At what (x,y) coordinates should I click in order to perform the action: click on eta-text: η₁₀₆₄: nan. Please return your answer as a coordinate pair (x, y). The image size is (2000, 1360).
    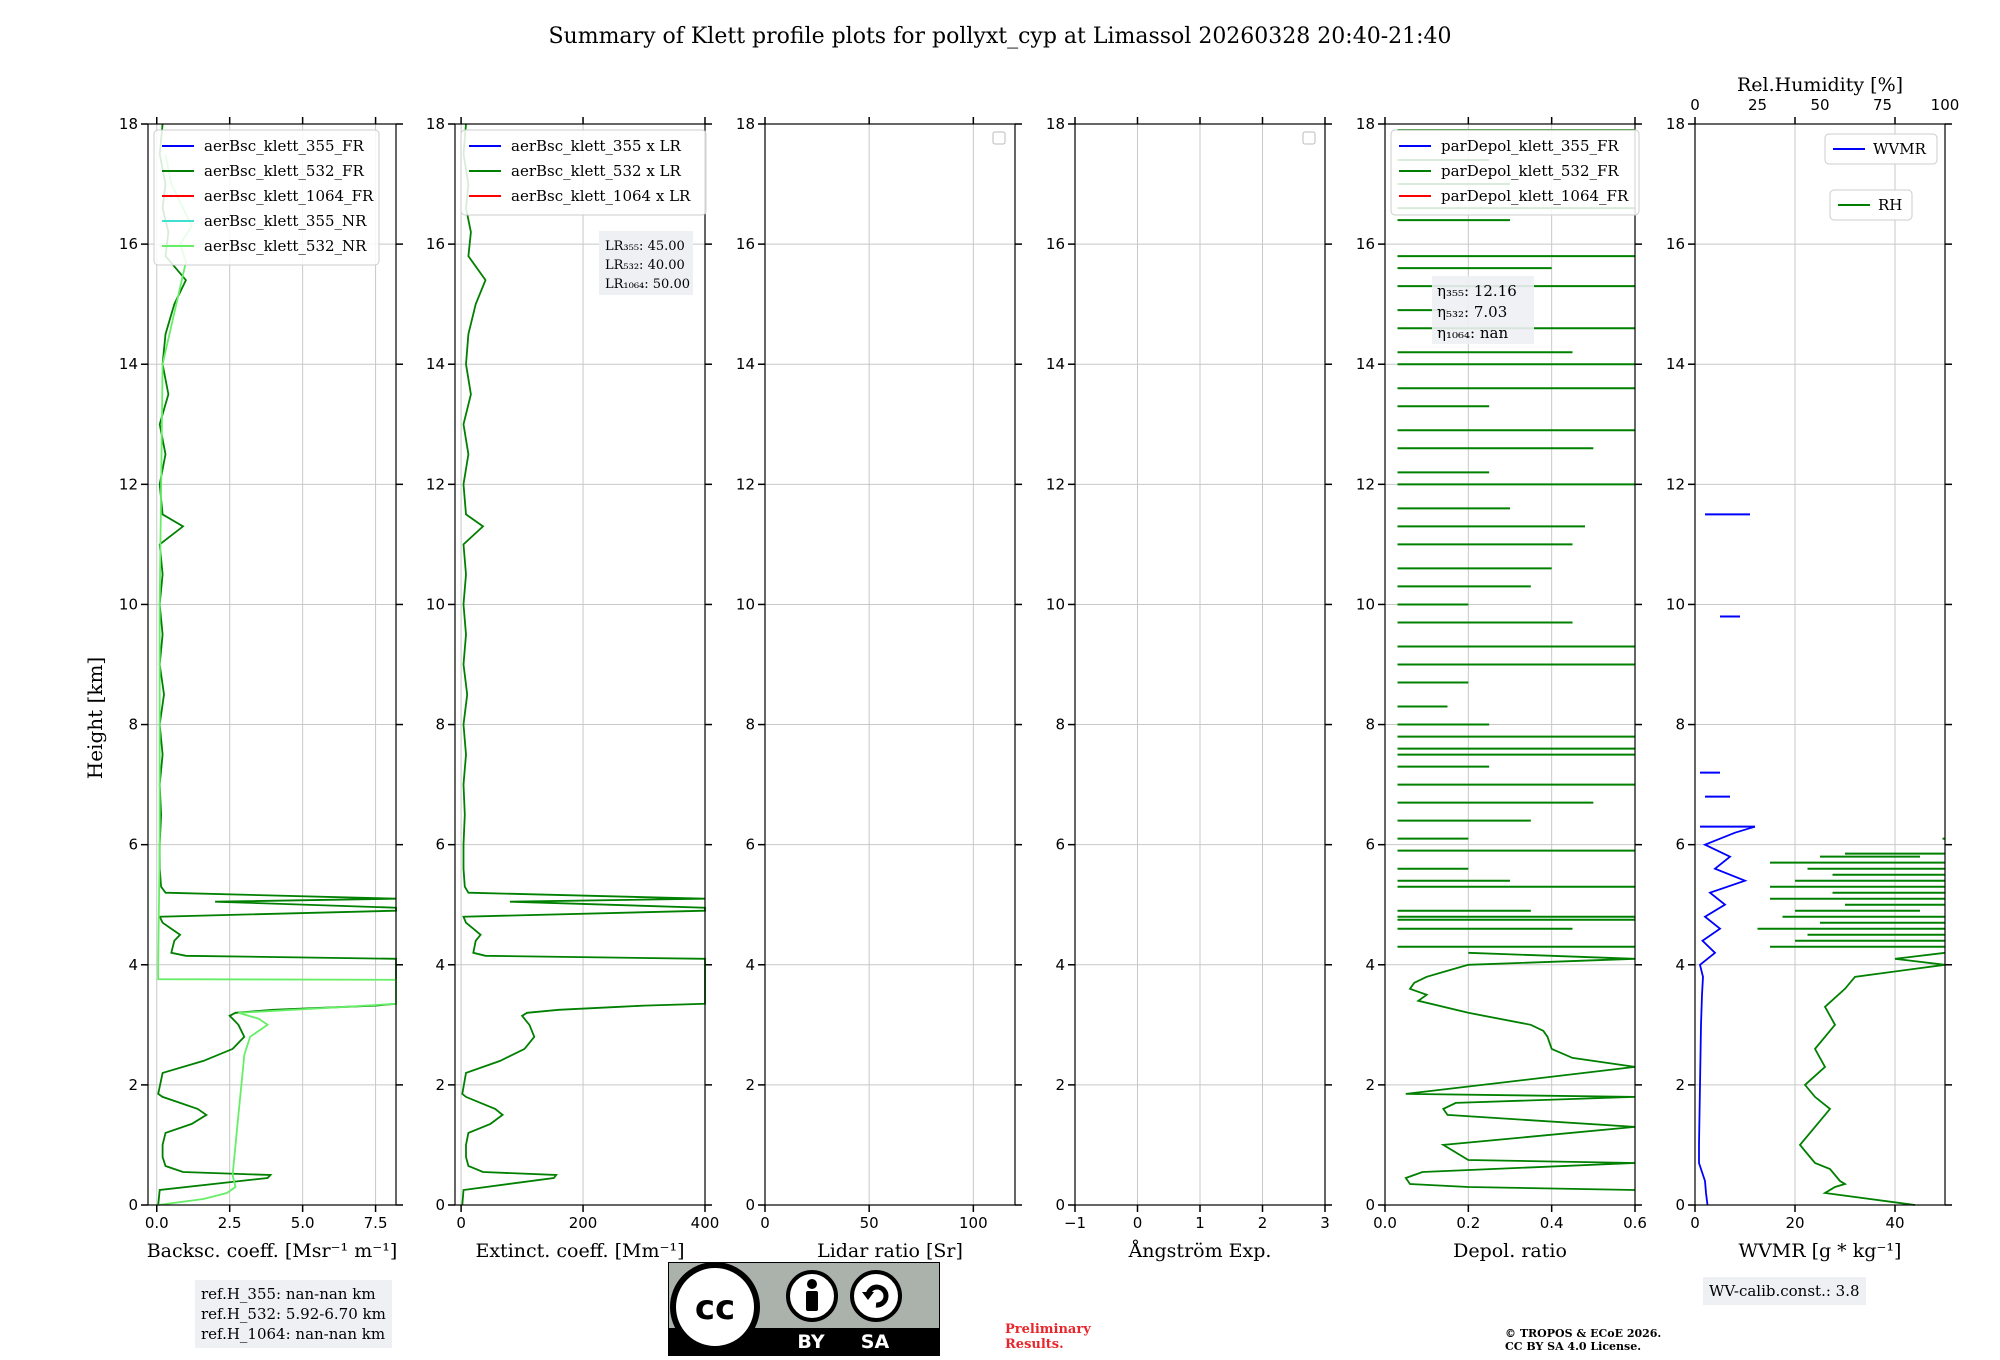
    Looking at the image, I should click on (1472, 333).